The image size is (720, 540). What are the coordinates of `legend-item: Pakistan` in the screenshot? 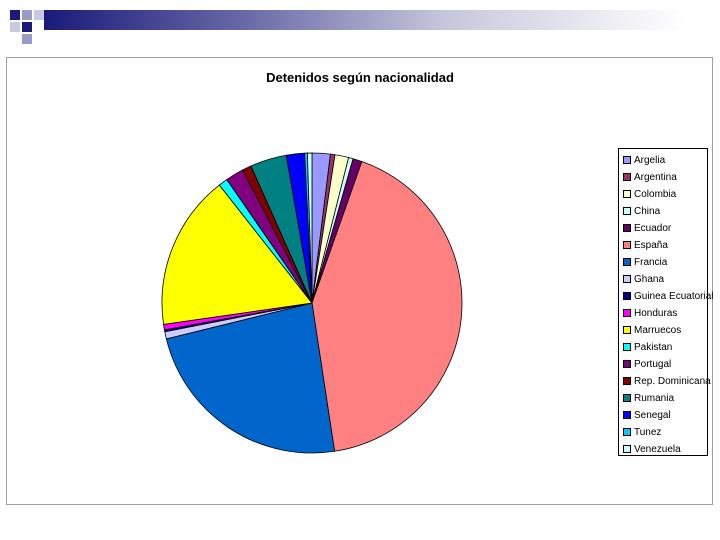 It's located at (666, 347).